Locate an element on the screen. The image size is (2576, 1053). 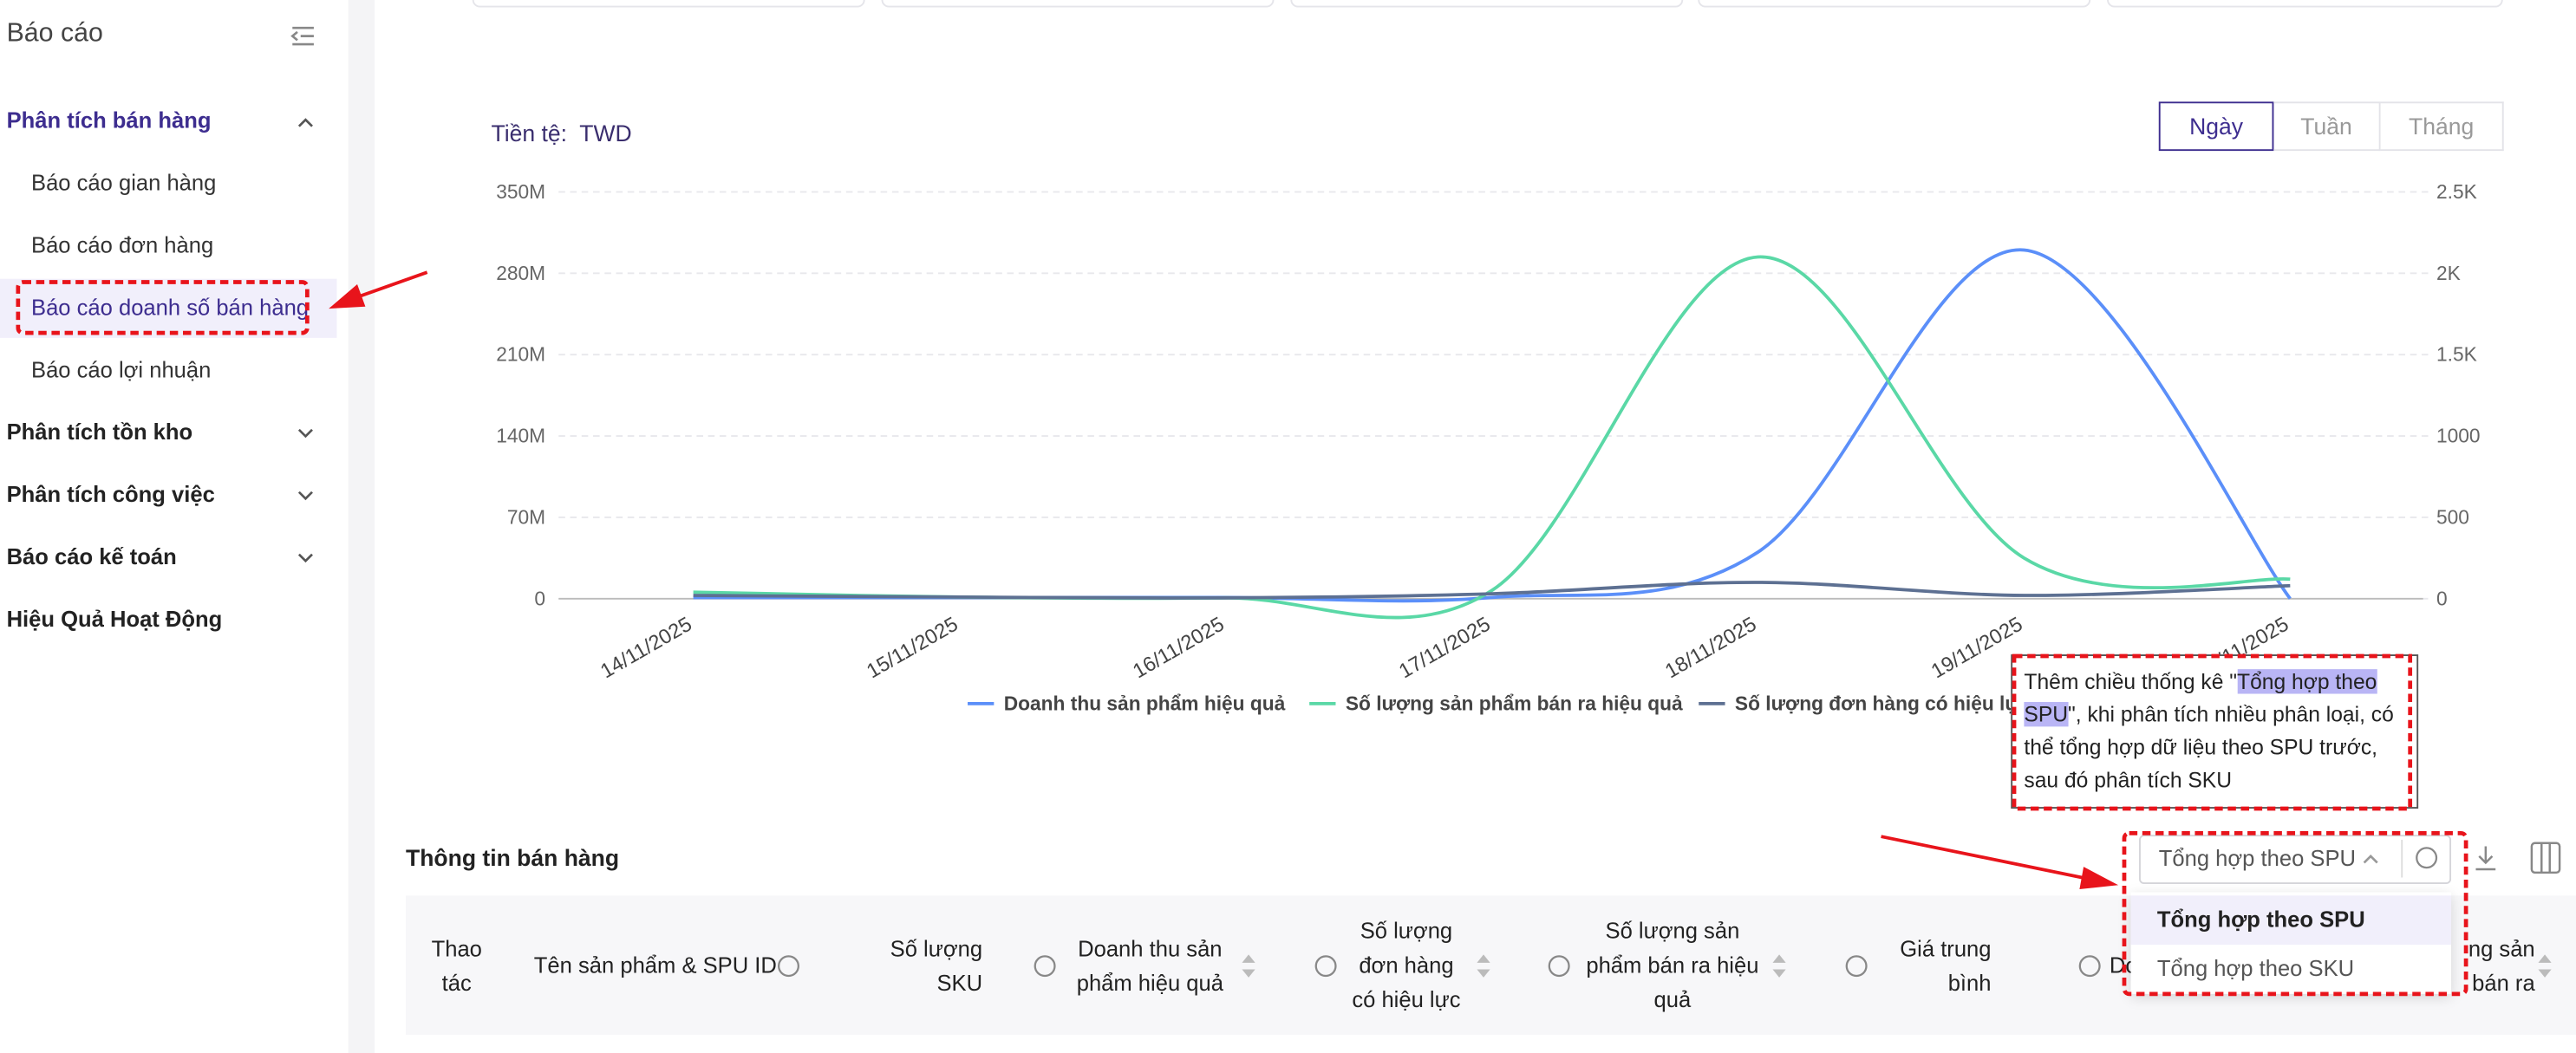
column-header: Doanh thu sản phẩm hiệu quả is located at coordinates (1150, 965).